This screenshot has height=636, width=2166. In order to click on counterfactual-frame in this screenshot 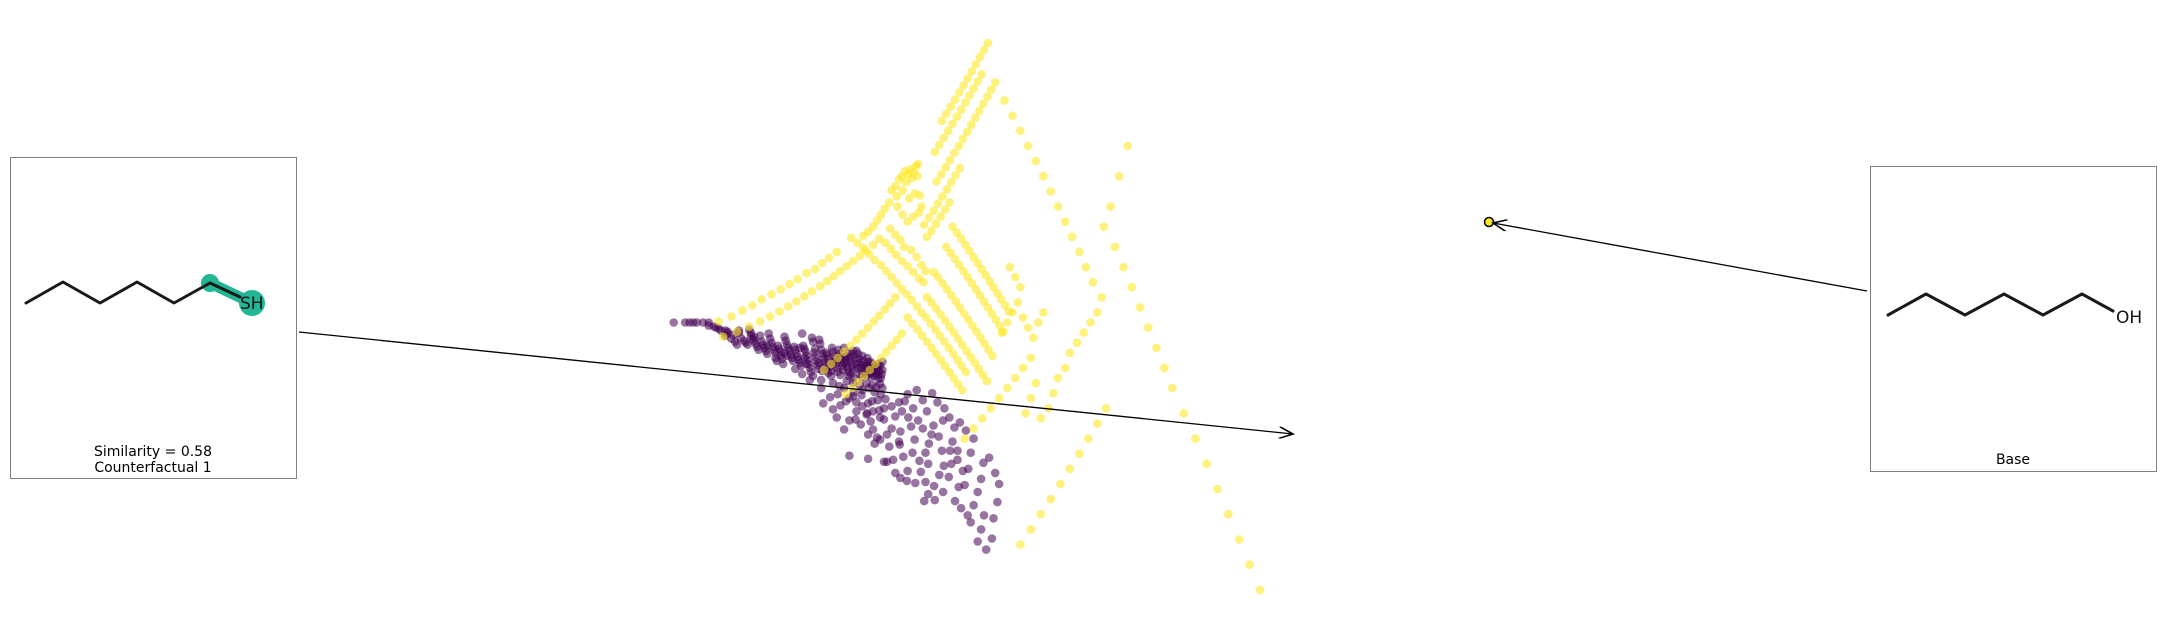, I will do `click(153, 318)`.